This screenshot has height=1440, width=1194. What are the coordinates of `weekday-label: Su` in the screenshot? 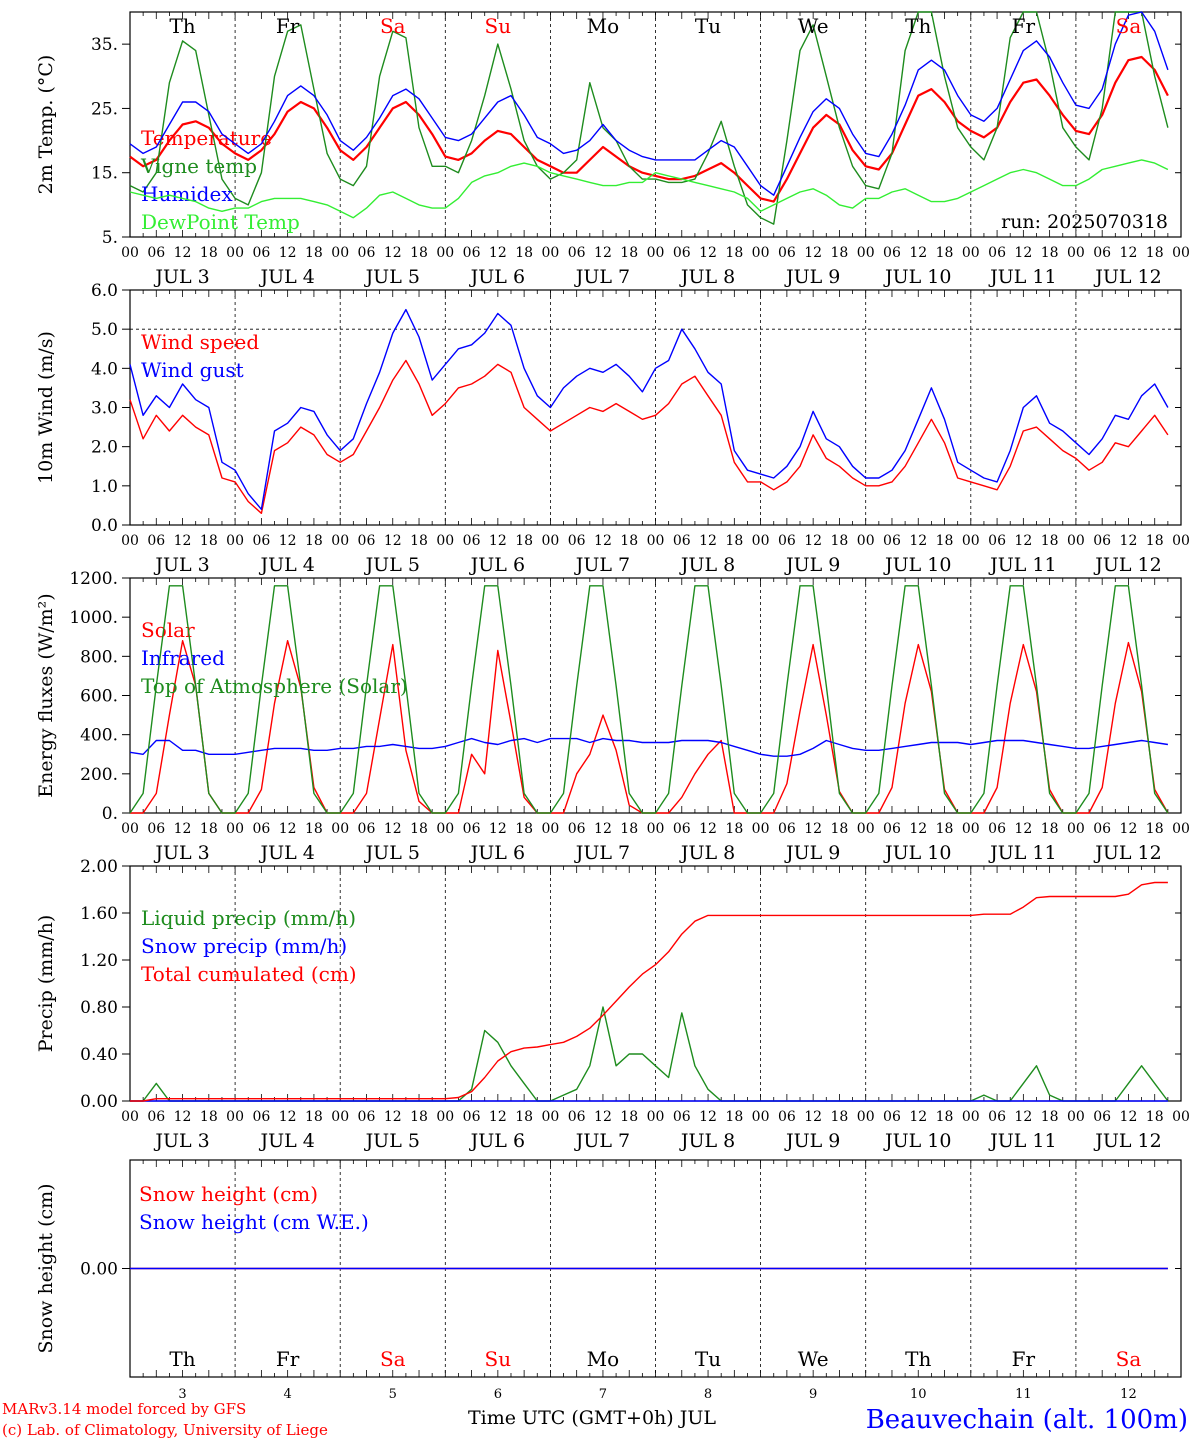 It's located at (498, 26).